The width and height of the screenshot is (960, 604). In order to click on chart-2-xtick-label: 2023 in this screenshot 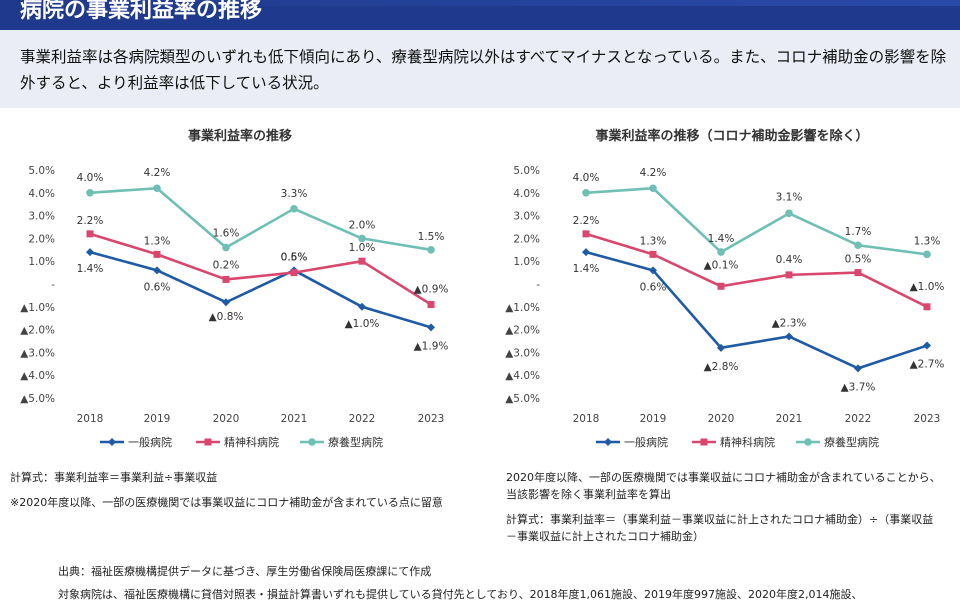, I will do `click(927, 419)`.